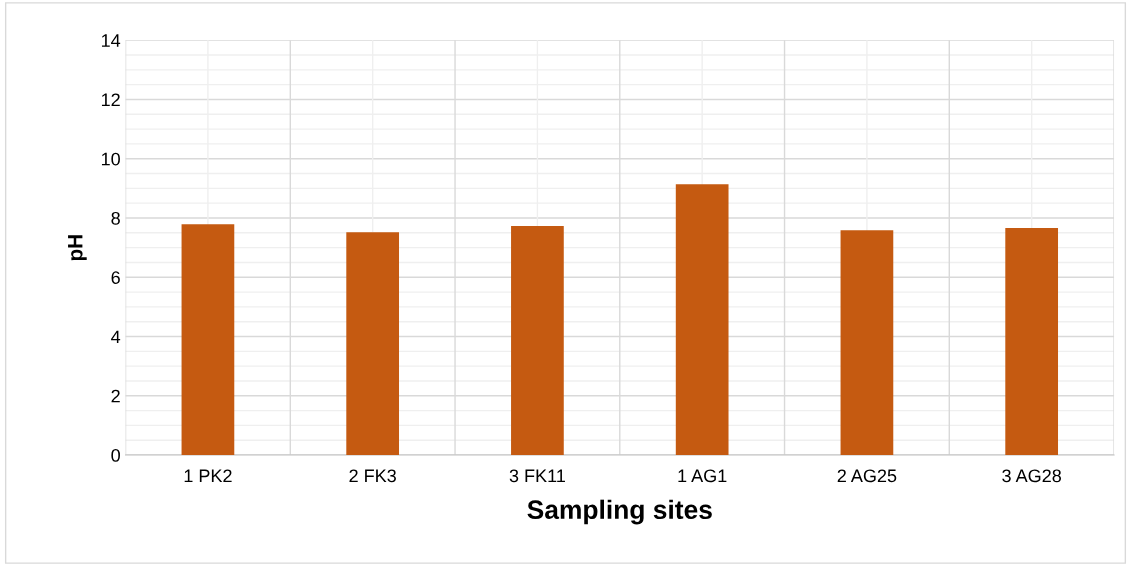 The image size is (1131, 566). I want to click on x-tick-label: 2 AG25, so click(867, 476).